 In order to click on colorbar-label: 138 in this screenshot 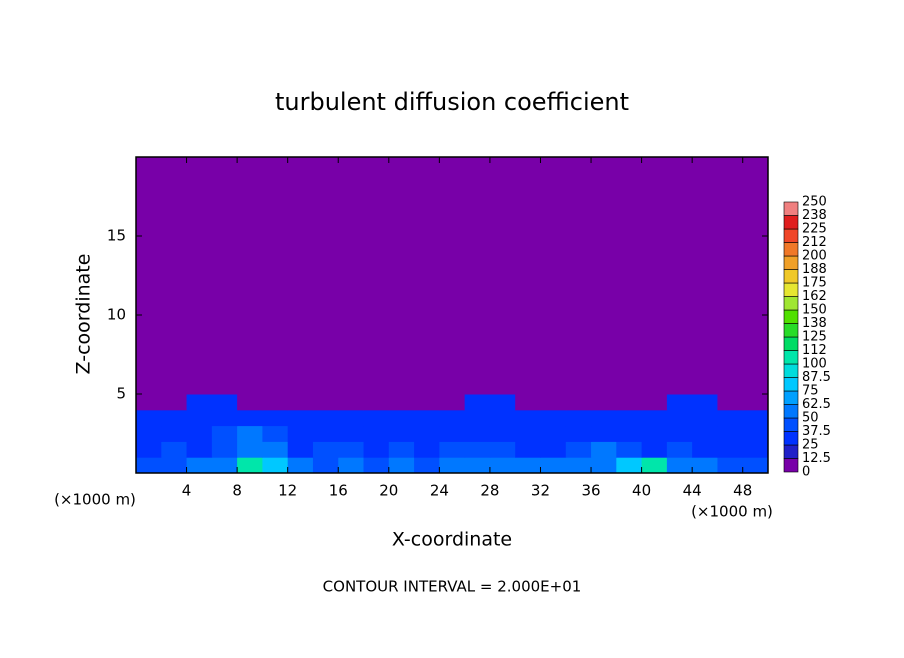, I will do `click(814, 323)`.